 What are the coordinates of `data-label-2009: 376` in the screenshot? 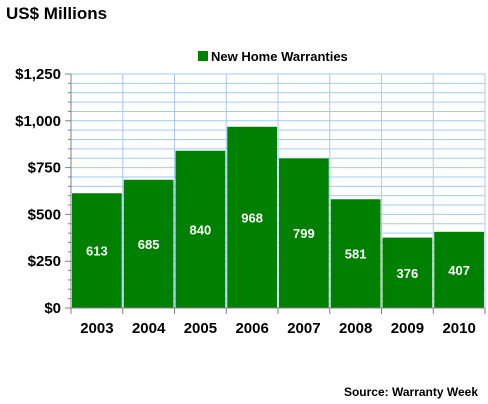 It's located at (408, 273).